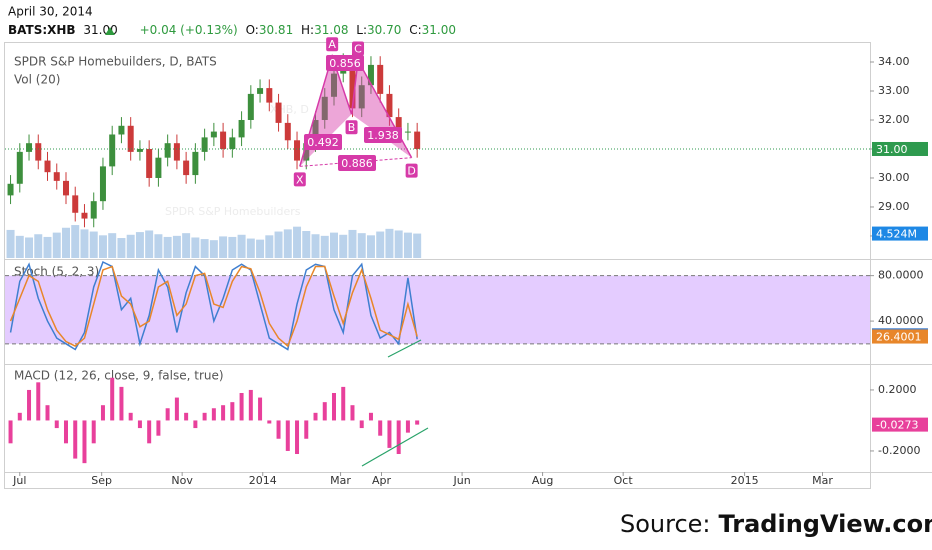 This screenshot has height=550, width=932. Describe the element at coordinates (182, 480) in the screenshot. I see `x-tick-label: Nov` at that location.